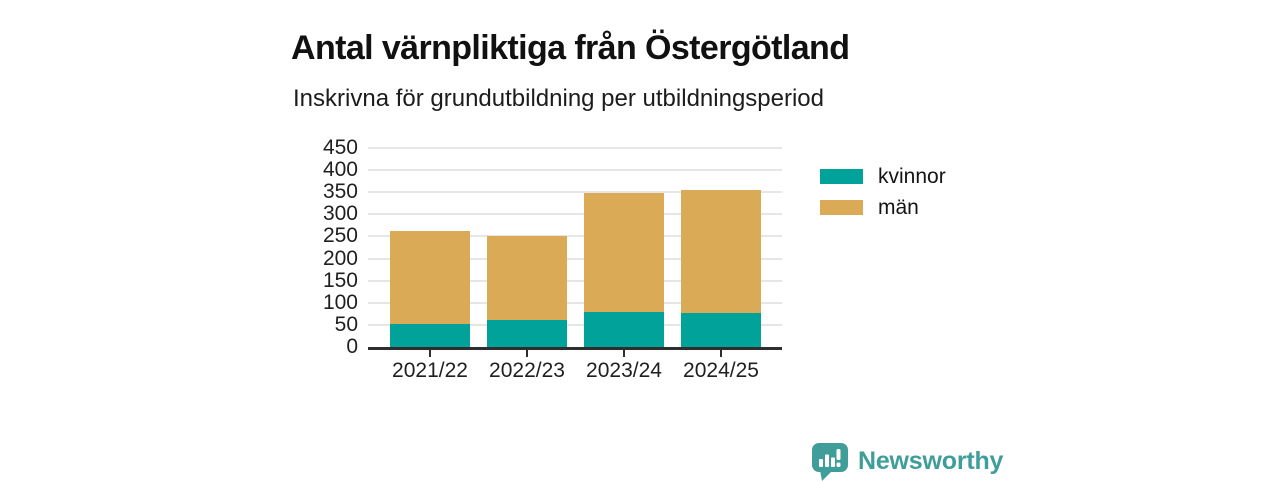  What do you see at coordinates (898, 207) in the screenshot?
I see `legend-label: män` at bounding box center [898, 207].